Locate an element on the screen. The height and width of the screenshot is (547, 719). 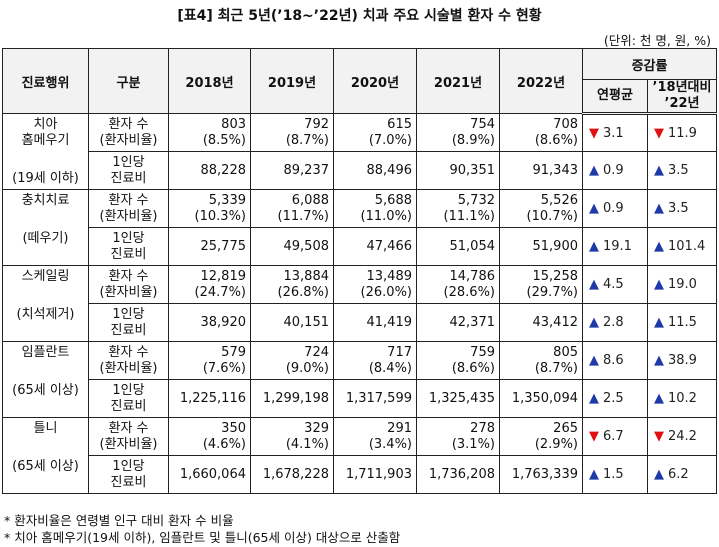
change-value: 6.7 is located at coordinates (613, 436).